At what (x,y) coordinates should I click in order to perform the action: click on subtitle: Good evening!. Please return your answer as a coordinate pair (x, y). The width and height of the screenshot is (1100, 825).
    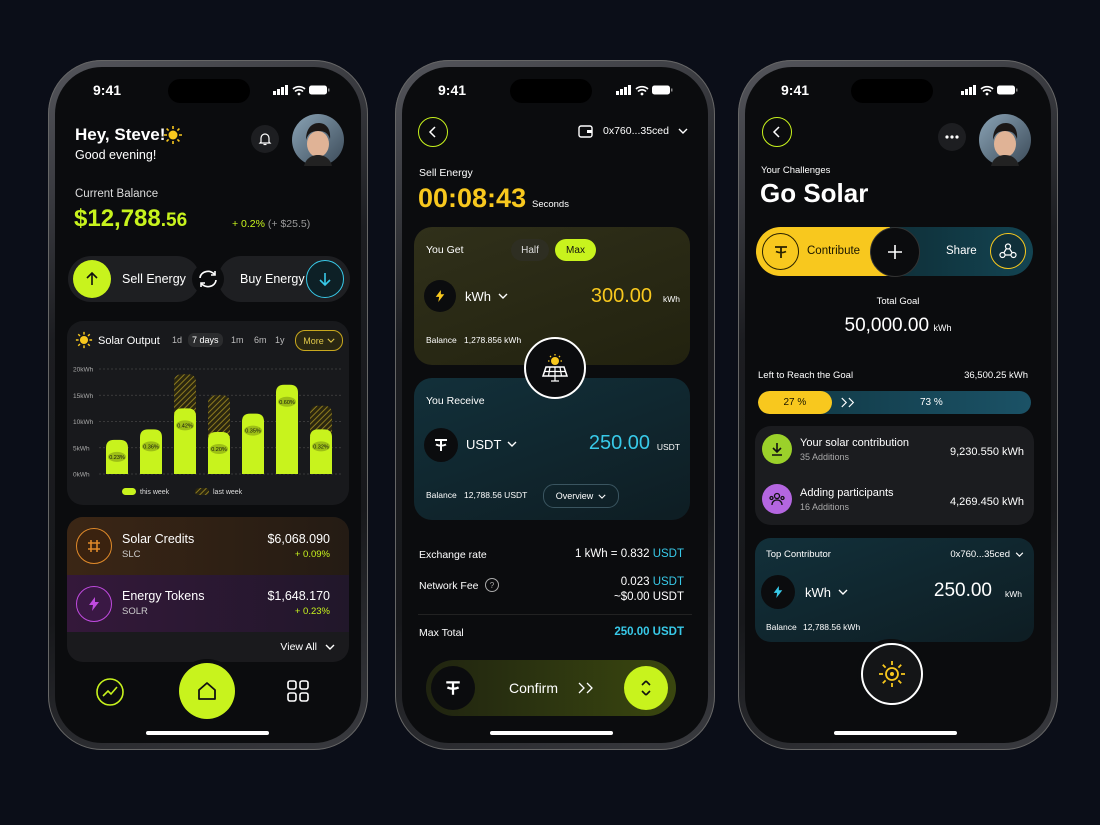
    Looking at the image, I should click on (116, 155).